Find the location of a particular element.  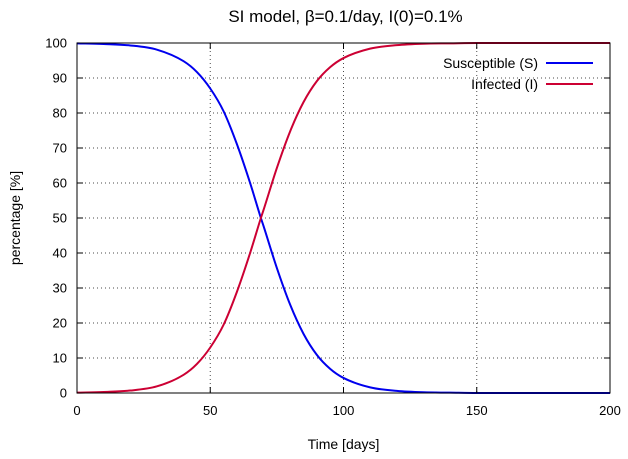

legend-label-susceptible: Susceptible (S) is located at coordinates (490, 63).